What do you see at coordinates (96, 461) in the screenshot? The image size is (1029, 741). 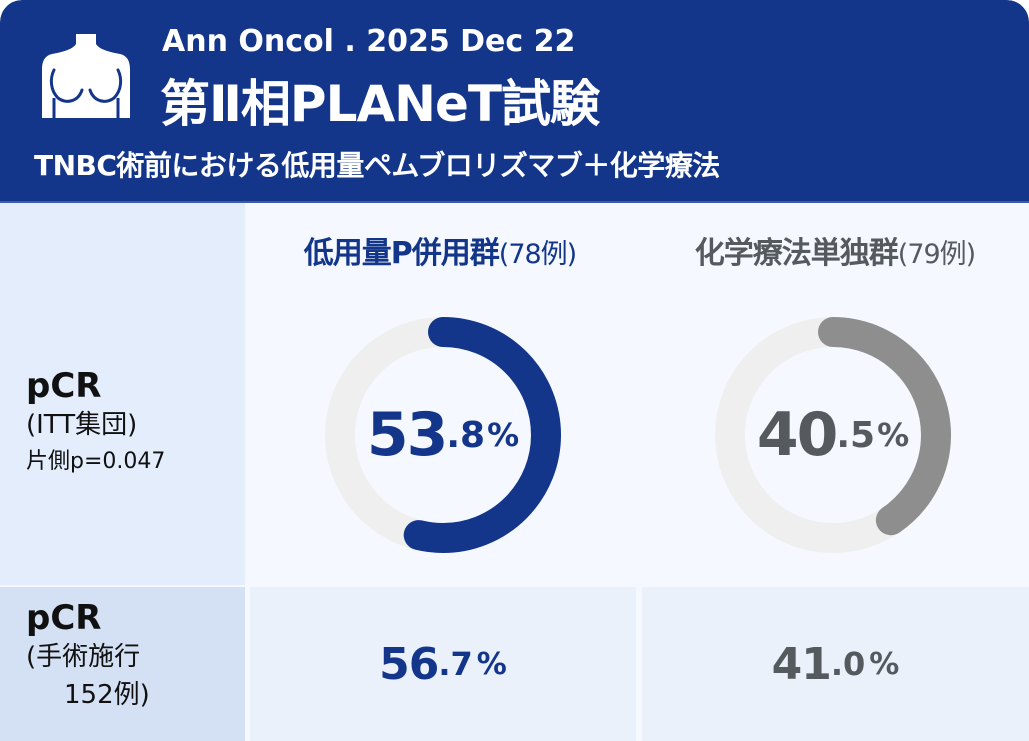 I see `p-value: 片側p=0.047` at bounding box center [96, 461].